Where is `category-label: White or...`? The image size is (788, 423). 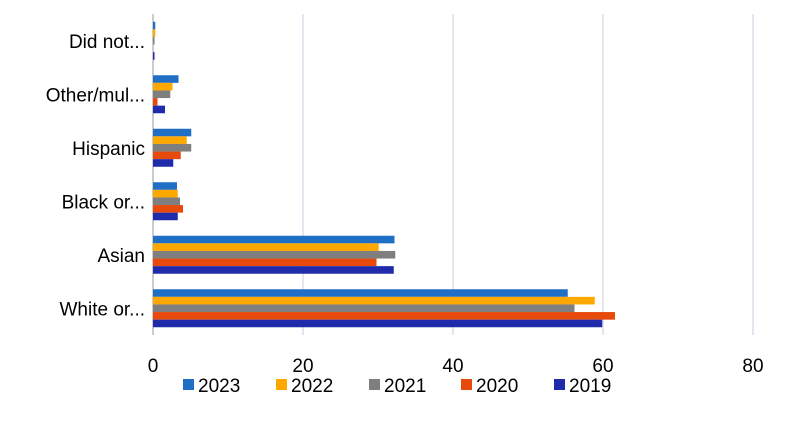
category-label: White or... is located at coordinates (102, 309).